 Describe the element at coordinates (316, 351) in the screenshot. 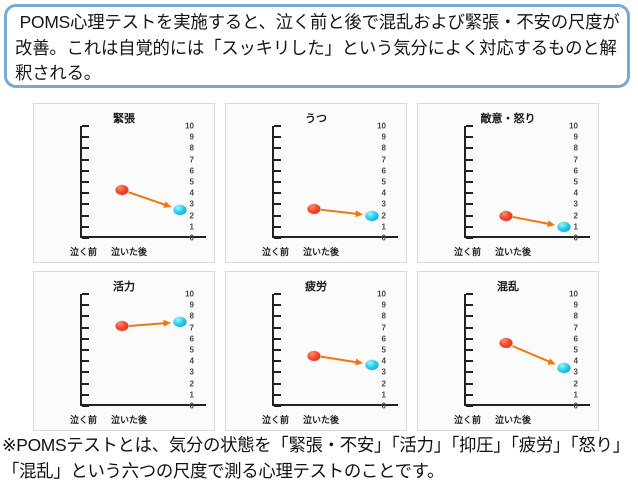

I see `chart-panel-fatigue: 疲労 10 9 8 7 6 5 4 3 2 1 0 泣く前 泣いた後` at that location.